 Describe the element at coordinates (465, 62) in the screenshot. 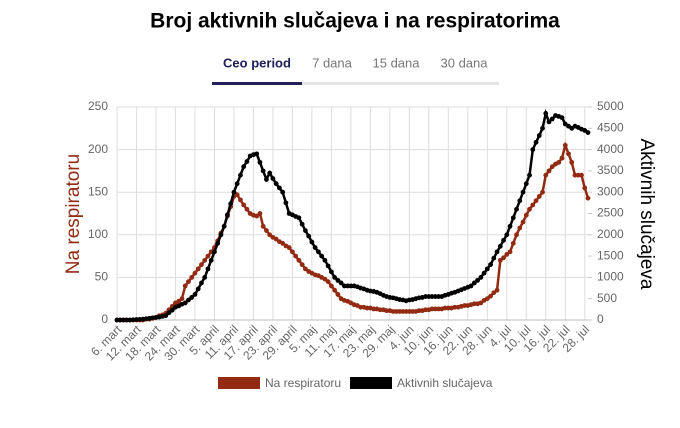

I see `tab: 30 dana` at that location.